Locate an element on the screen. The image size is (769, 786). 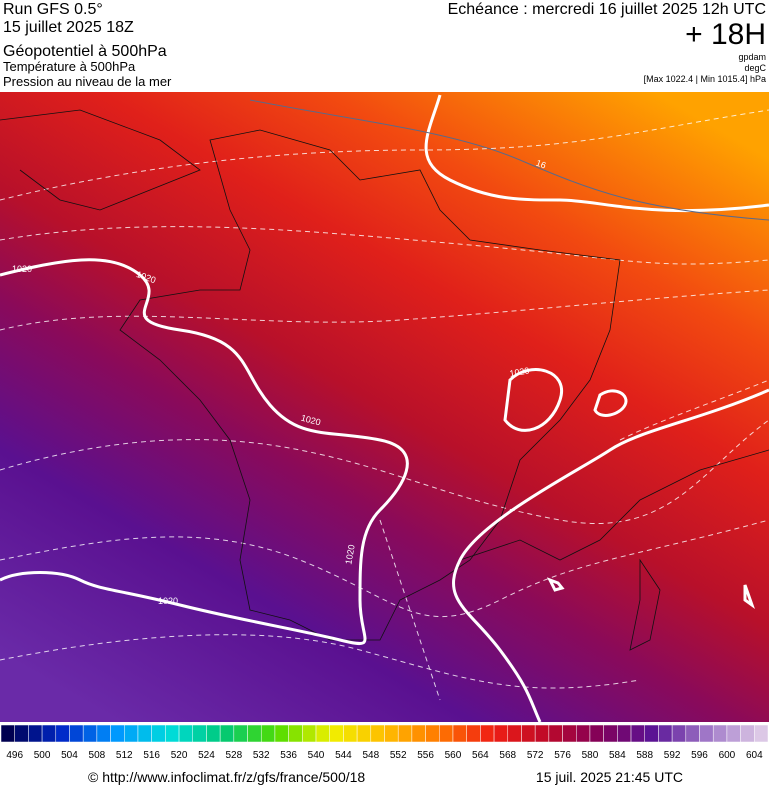
scale-label: 592 is located at coordinates (672, 755).